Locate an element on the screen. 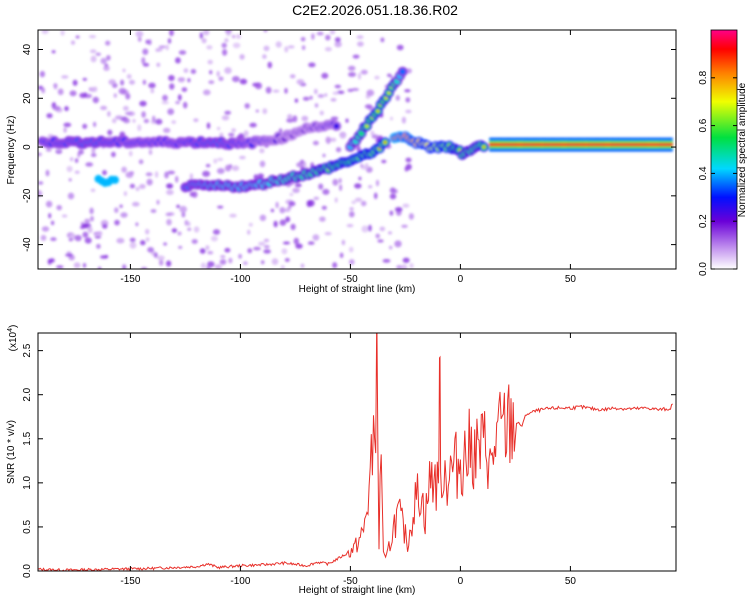 The width and height of the screenshot is (750, 600). y-tick-label: -40 is located at coordinates (27, 244).